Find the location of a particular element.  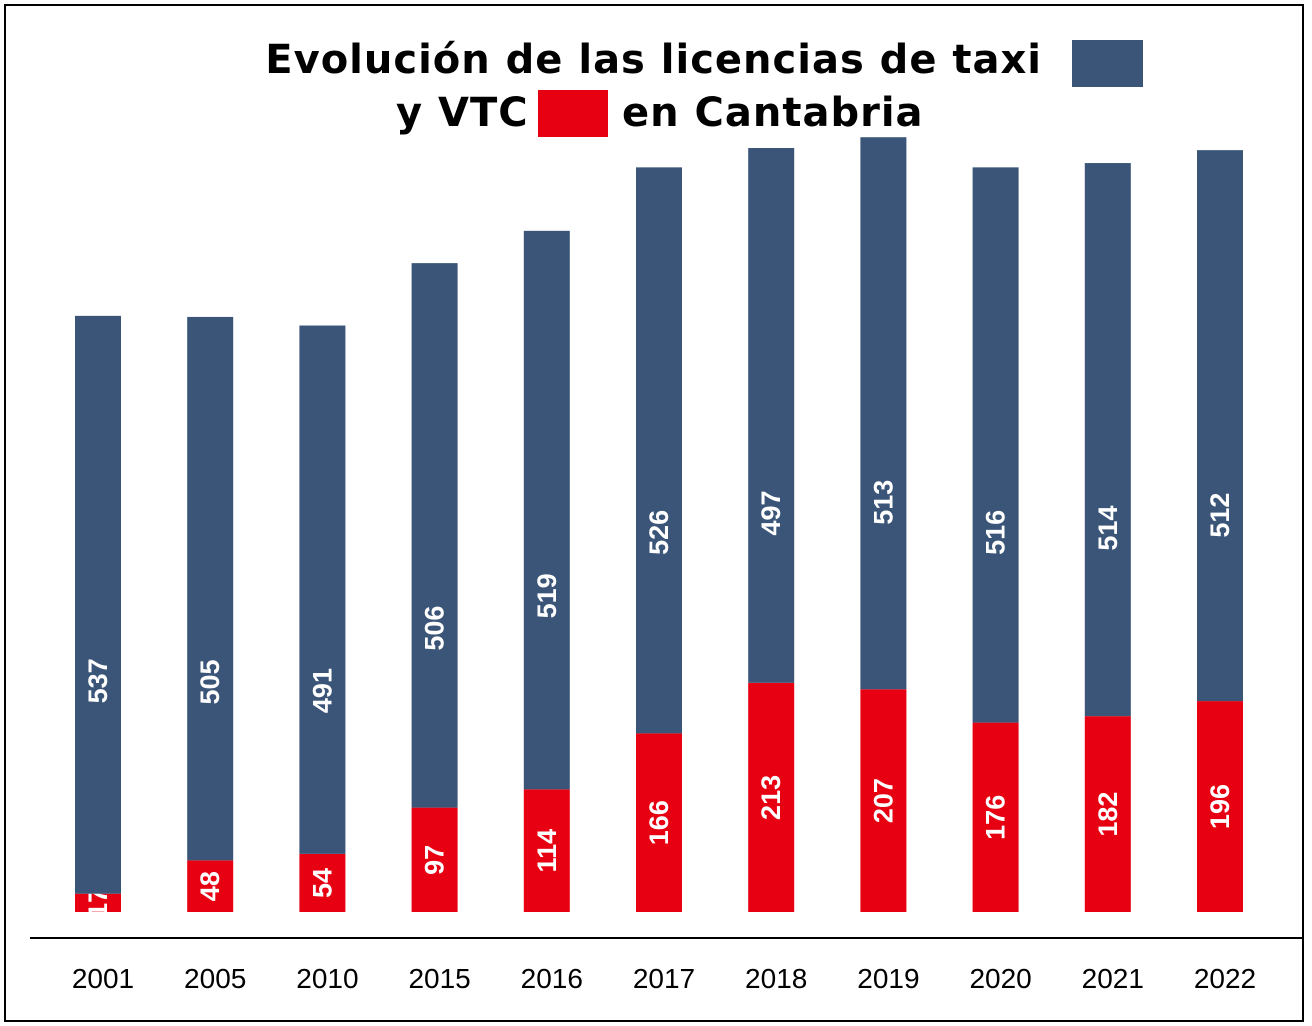

data-label-vtc-2018: 213 is located at coordinates (771, 797).